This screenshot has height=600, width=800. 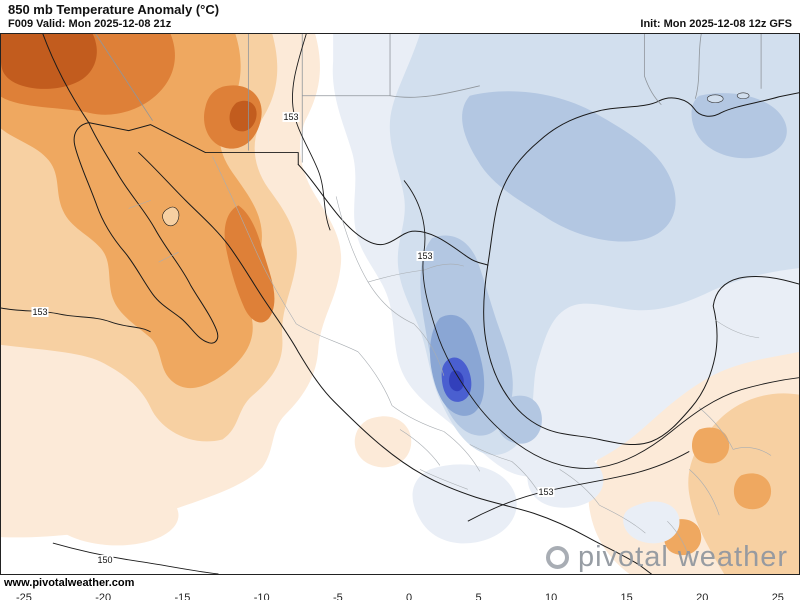 I want to click on border-rio-grande, so click(x=393, y=215).